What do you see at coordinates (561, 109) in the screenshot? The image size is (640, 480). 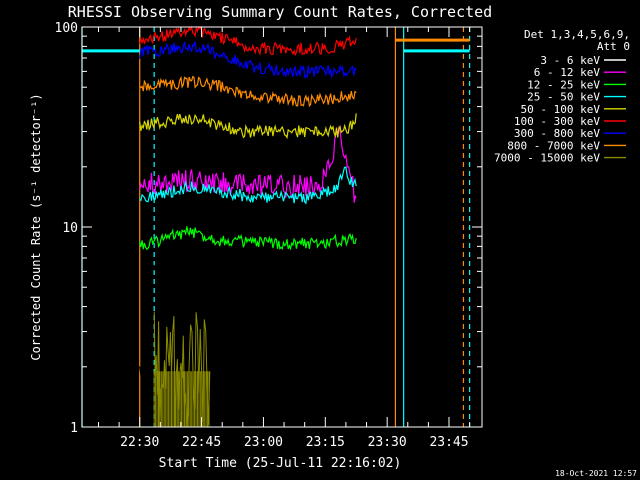 I see `legend-entry-label: 50 - 100 keV` at bounding box center [561, 109].